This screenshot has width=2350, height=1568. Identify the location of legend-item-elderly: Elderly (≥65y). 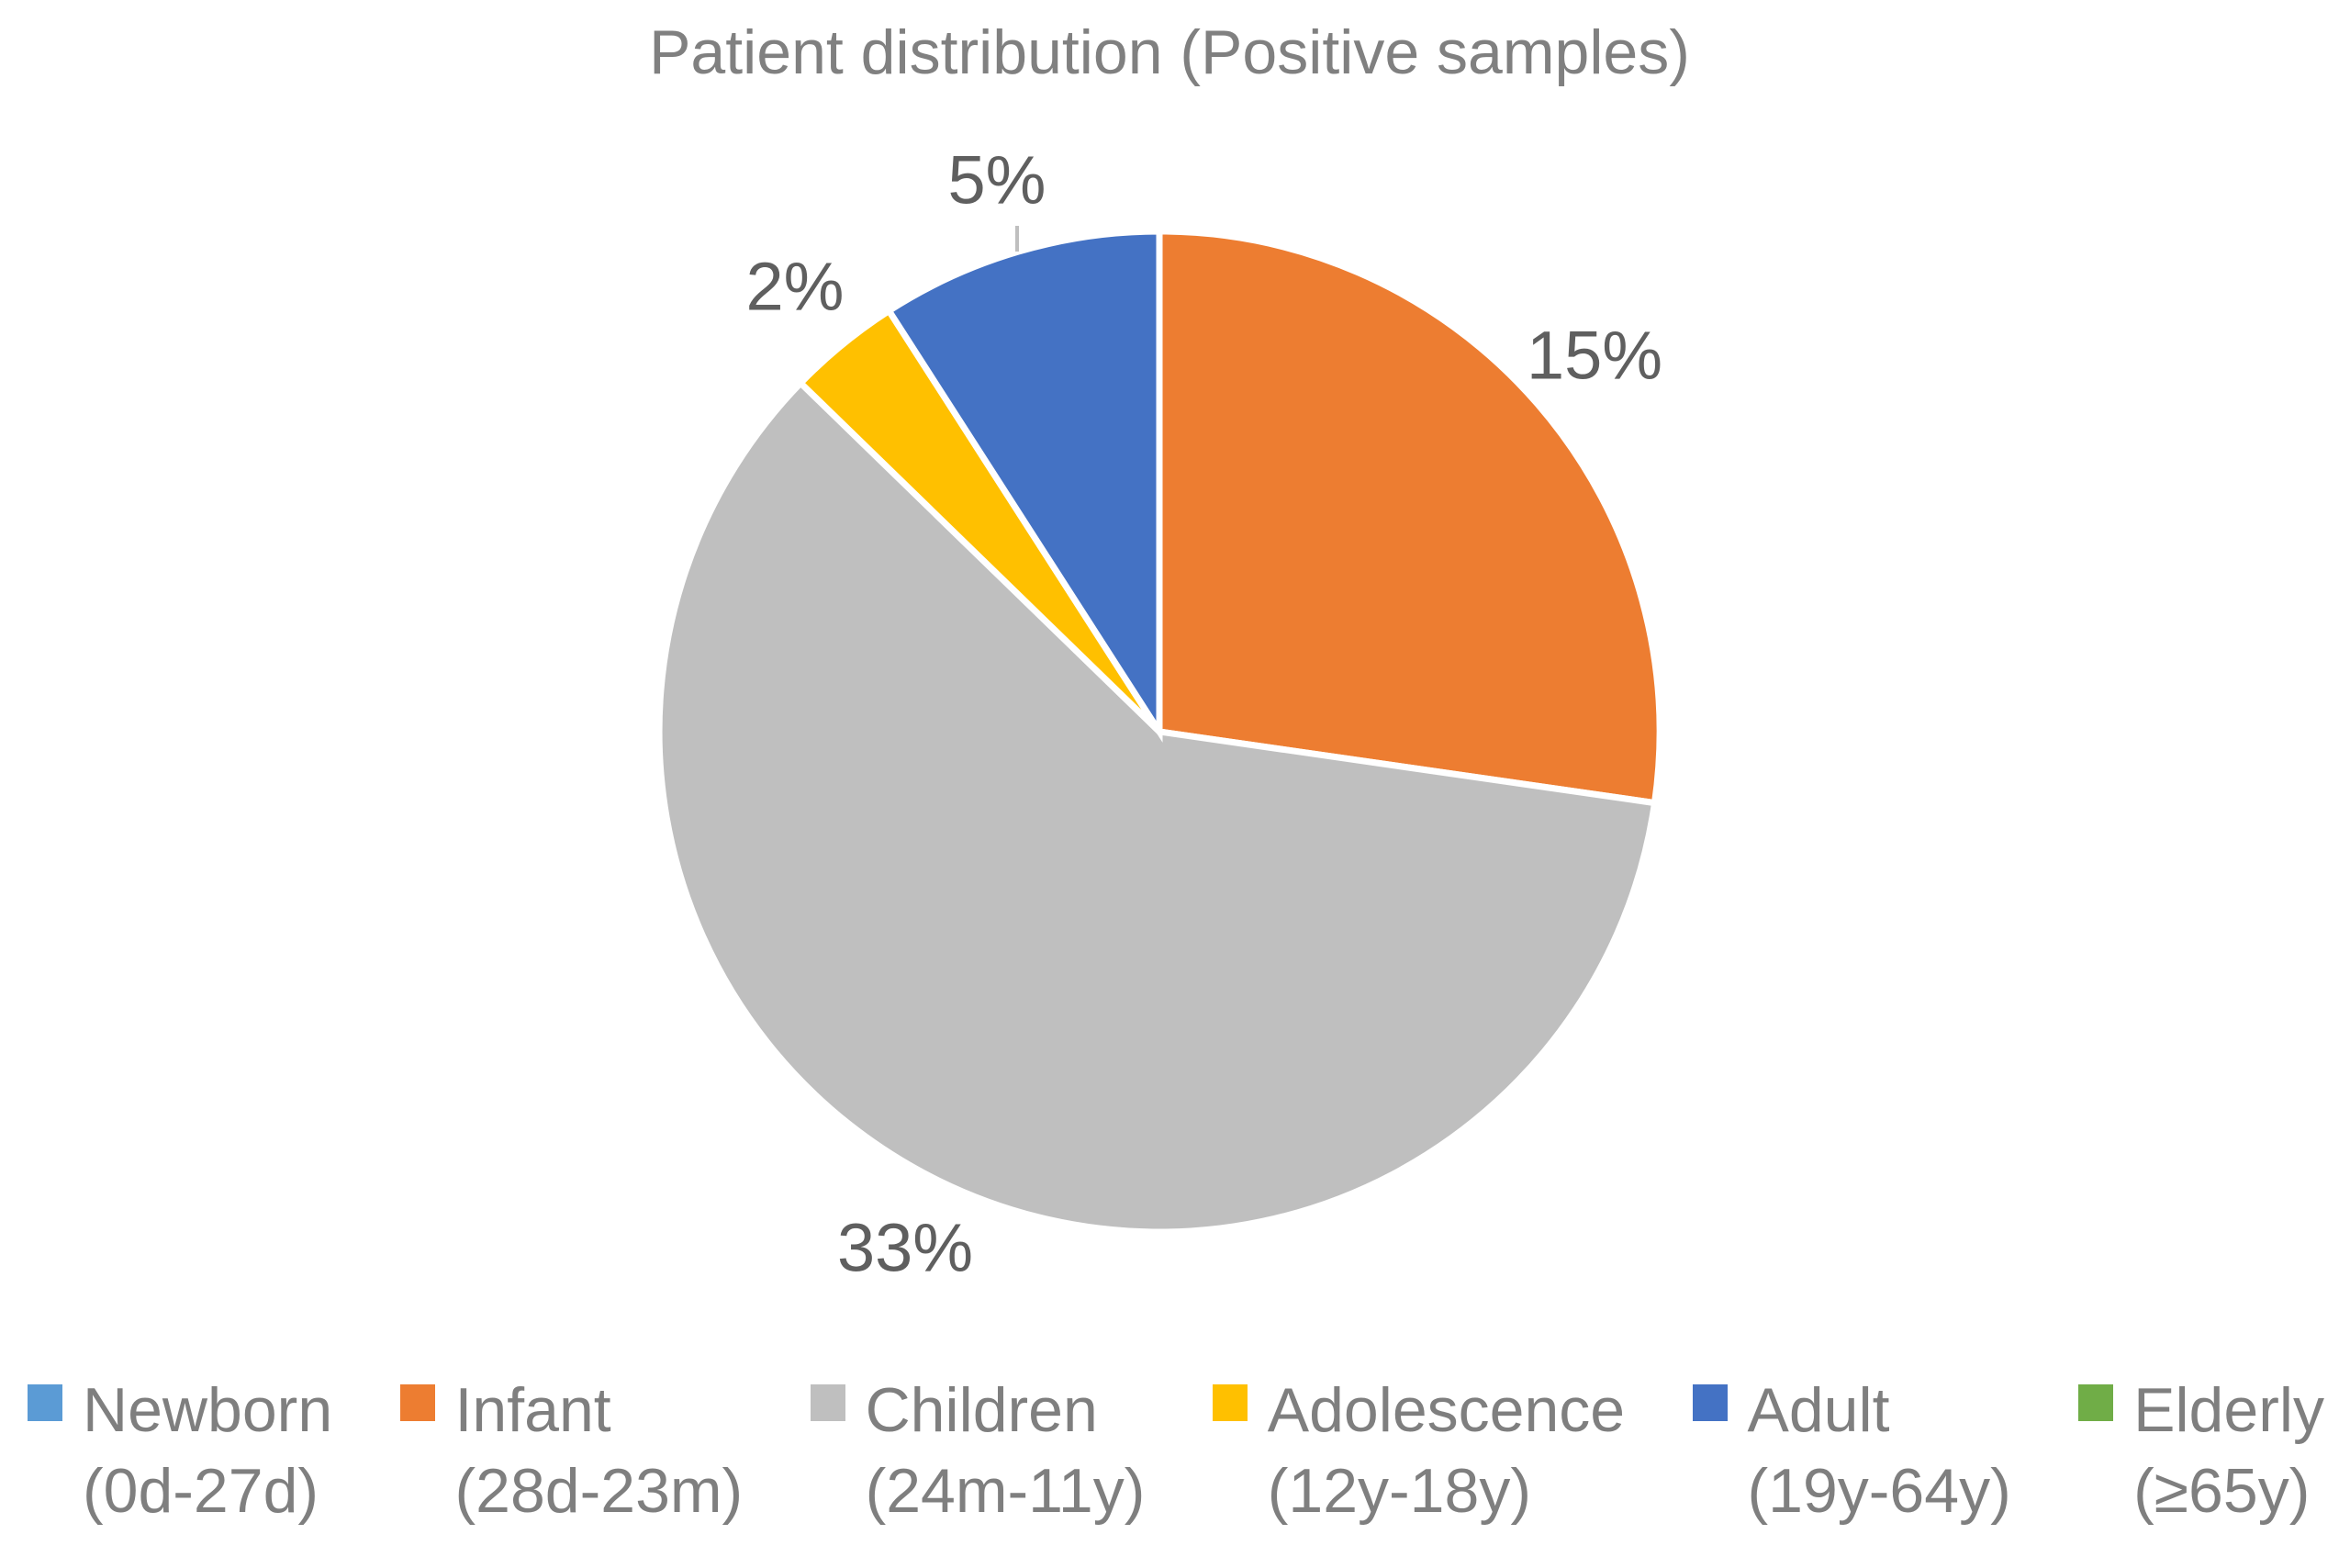
(2201, 1451).